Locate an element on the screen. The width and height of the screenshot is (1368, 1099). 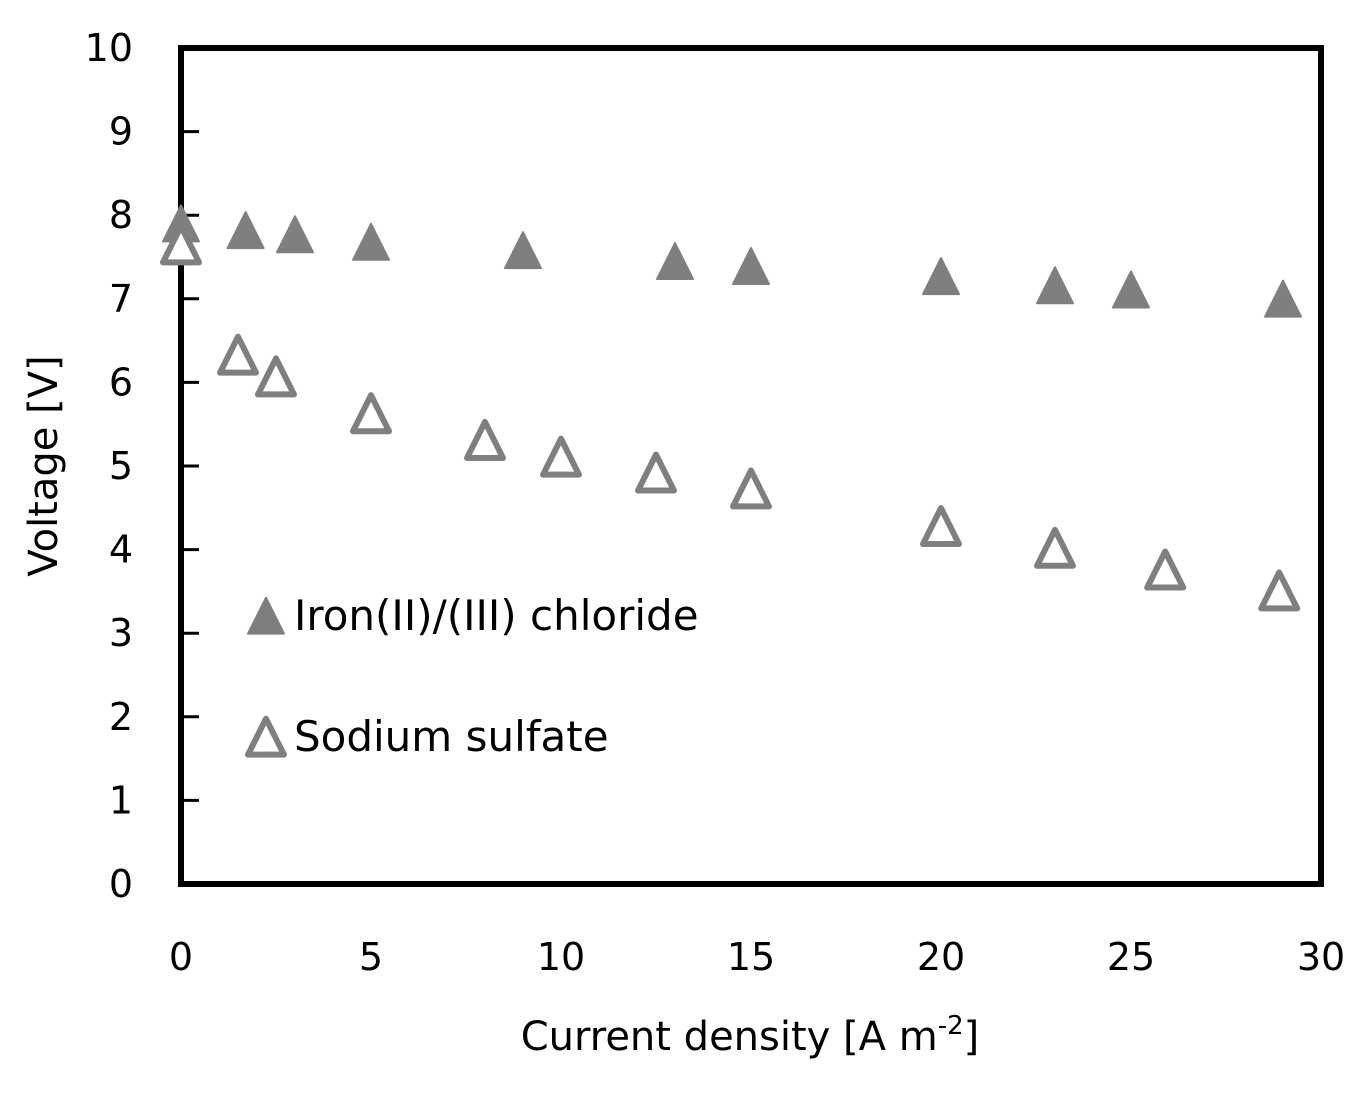
x-tick-label: 10 is located at coordinates (561, 957).